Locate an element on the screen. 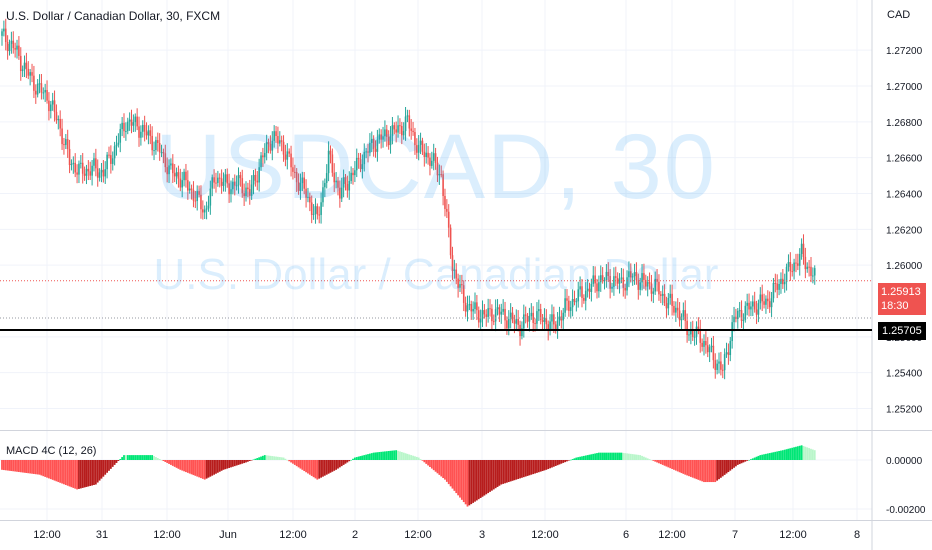  current-price-badge: 1.25913 18:30 is located at coordinates (902, 299).